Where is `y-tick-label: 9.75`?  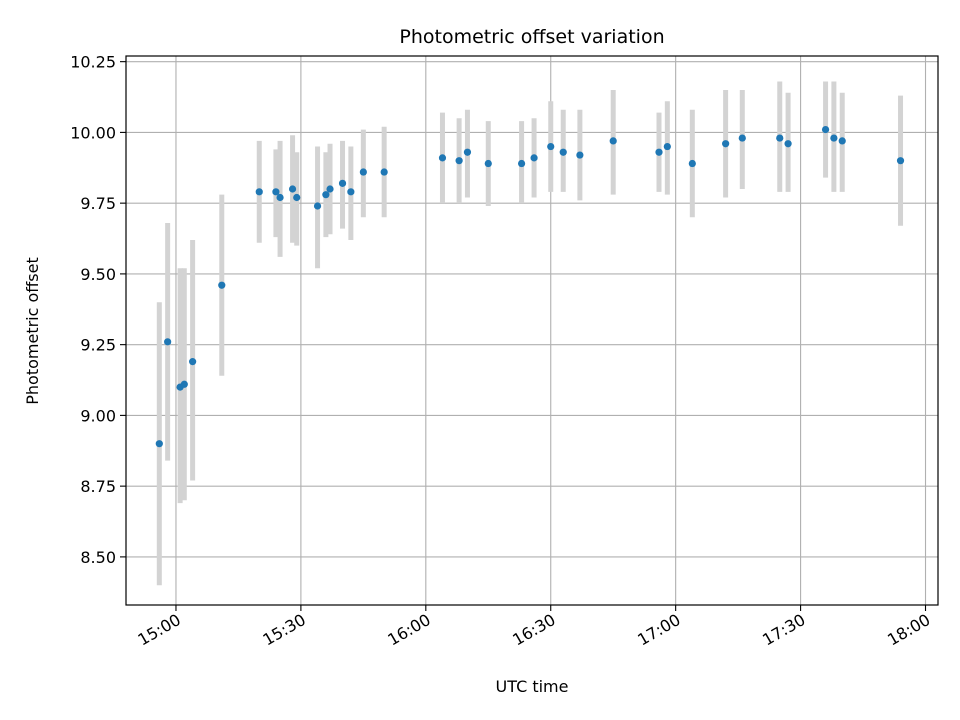 y-tick-label: 9.75 is located at coordinates (98, 203).